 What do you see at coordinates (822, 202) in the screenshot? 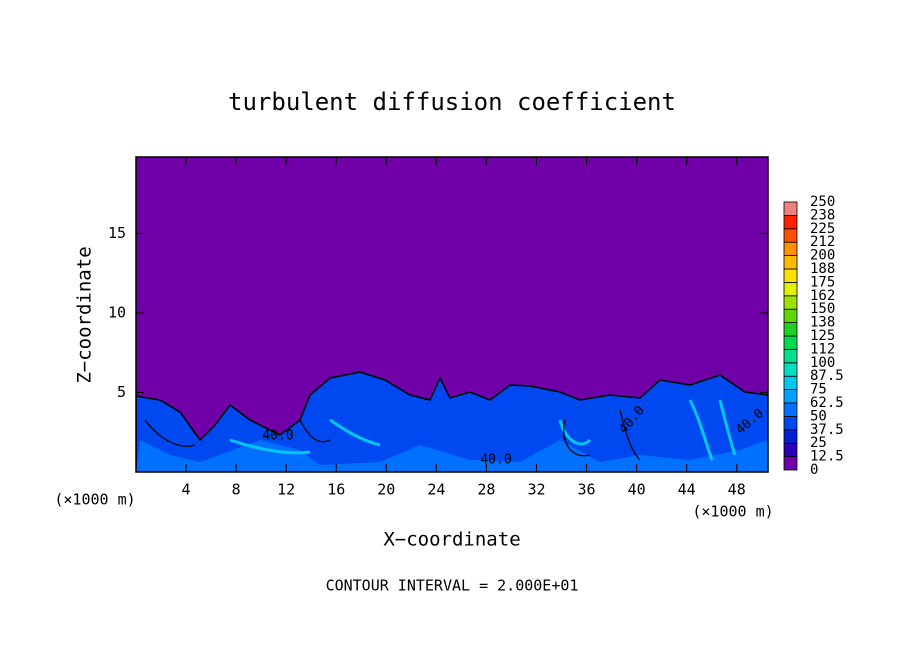
I see `colorbar-label: 250` at bounding box center [822, 202].